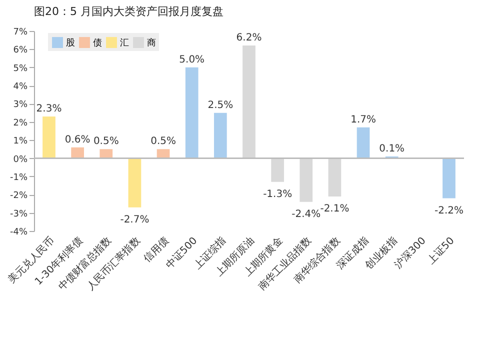 This screenshot has height=362, width=500. Describe the element at coordinates (363, 120) in the screenshot. I see `data-label: 1.7%` at that location.